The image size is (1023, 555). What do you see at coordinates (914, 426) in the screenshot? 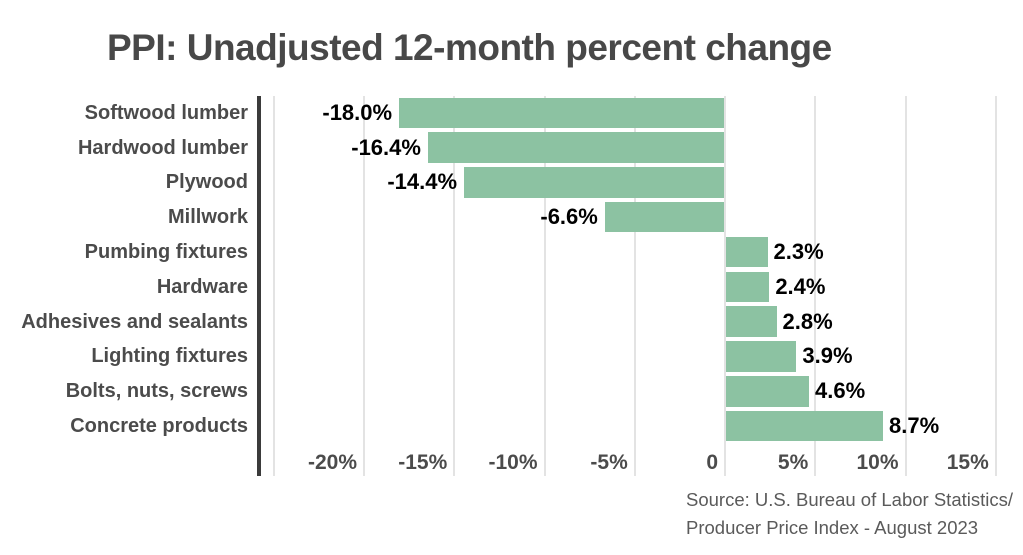
I see `value-label: 8.7%` at bounding box center [914, 426].